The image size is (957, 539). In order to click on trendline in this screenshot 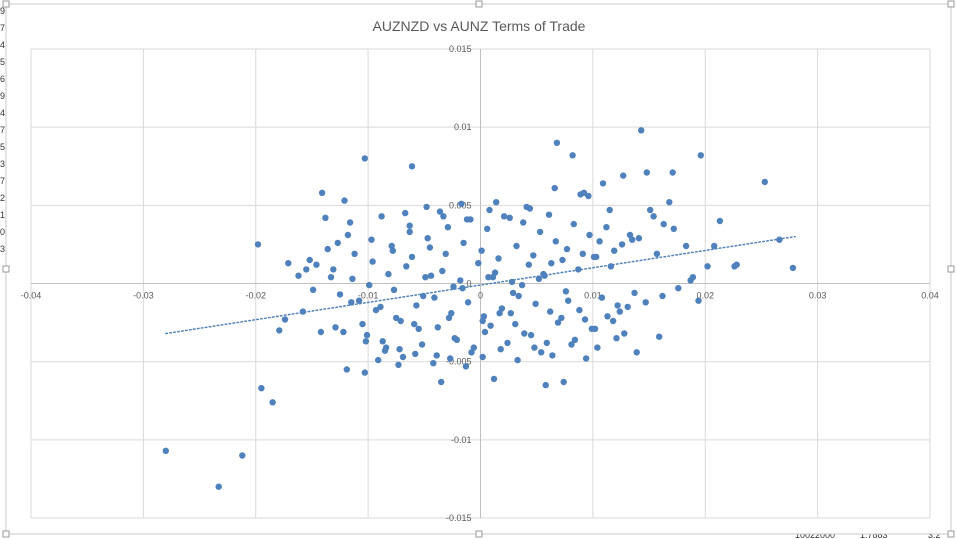, I will do `click(480, 285)`.